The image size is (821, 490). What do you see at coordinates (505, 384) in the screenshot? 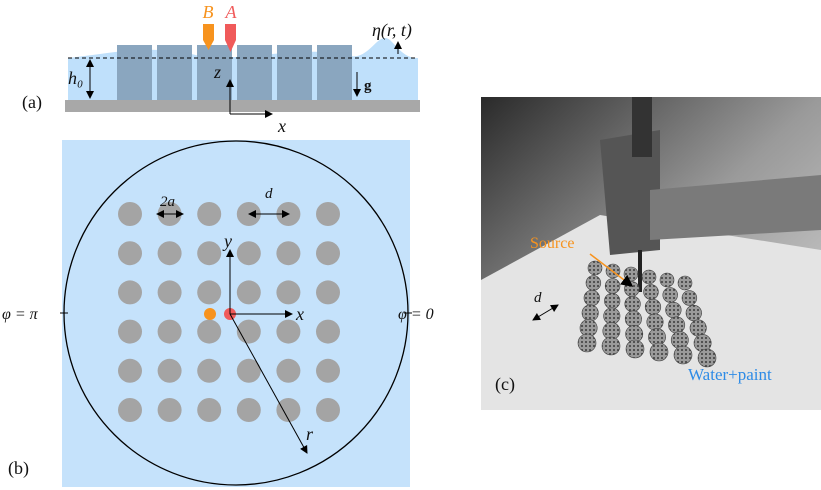
I see `panel-c-label: (c)` at bounding box center [505, 384].